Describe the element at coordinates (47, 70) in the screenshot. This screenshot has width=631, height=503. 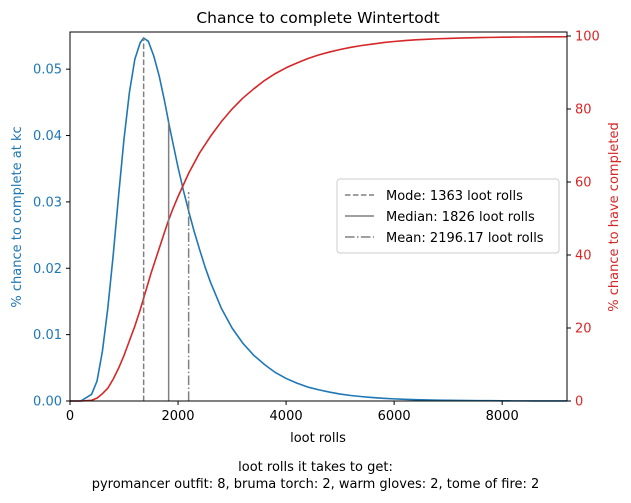
I see `left-y-tick-label: 0.05` at that location.